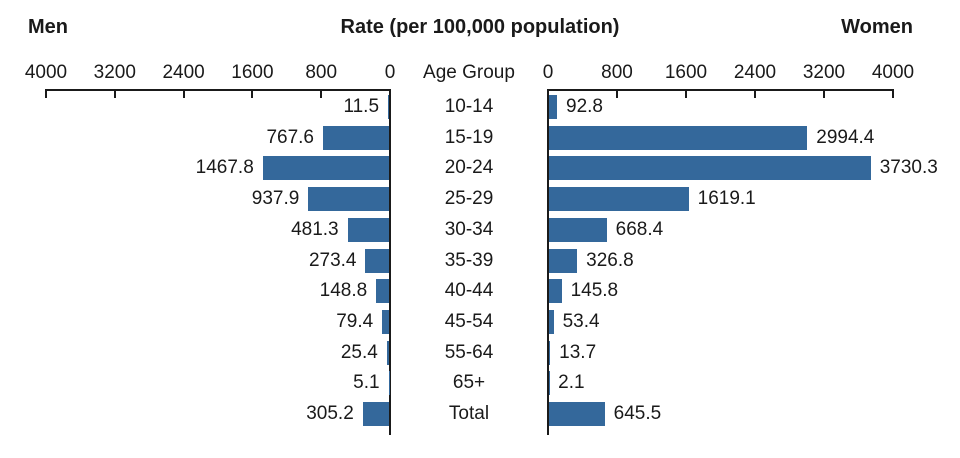 This screenshot has width=960, height=458. What do you see at coordinates (290, 137) in the screenshot?
I see `men-value-label: 767.6` at bounding box center [290, 137].